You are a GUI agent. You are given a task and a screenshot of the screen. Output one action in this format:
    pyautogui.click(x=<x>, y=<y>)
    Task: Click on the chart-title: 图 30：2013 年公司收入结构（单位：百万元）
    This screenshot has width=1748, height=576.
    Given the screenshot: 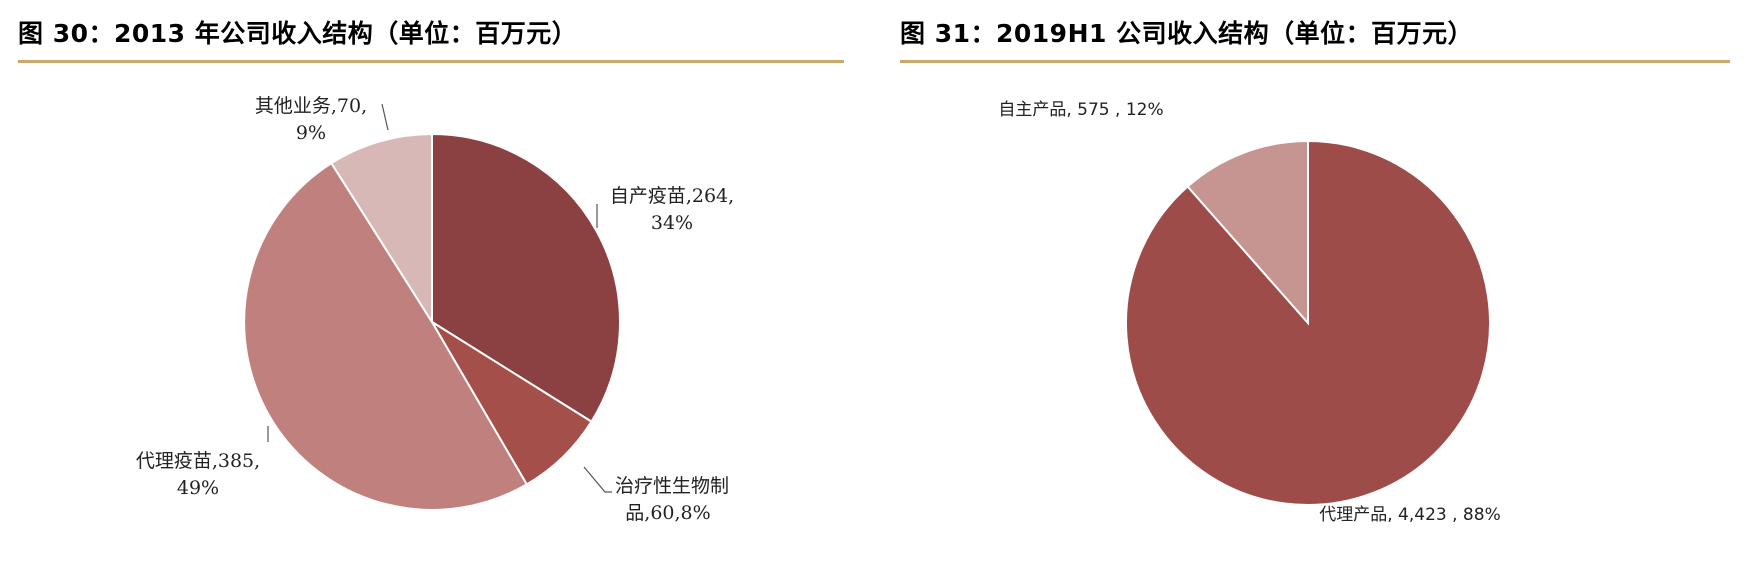 What is the action you would take?
    pyautogui.click(x=298, y=33)
    